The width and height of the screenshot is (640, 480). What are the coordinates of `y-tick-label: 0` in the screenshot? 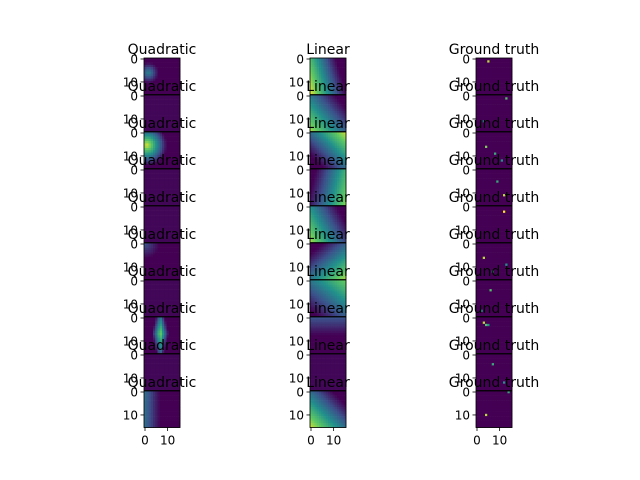 It's located at (134, 134).